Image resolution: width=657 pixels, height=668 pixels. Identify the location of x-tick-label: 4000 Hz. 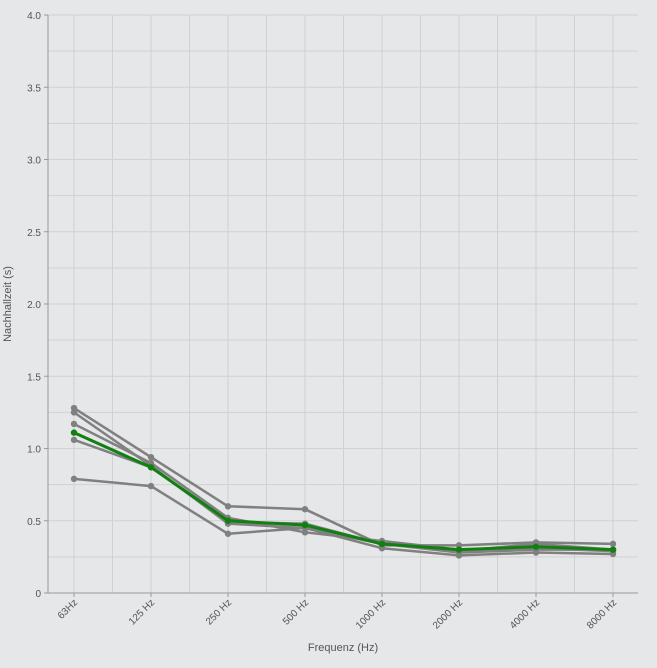
(525, 614).